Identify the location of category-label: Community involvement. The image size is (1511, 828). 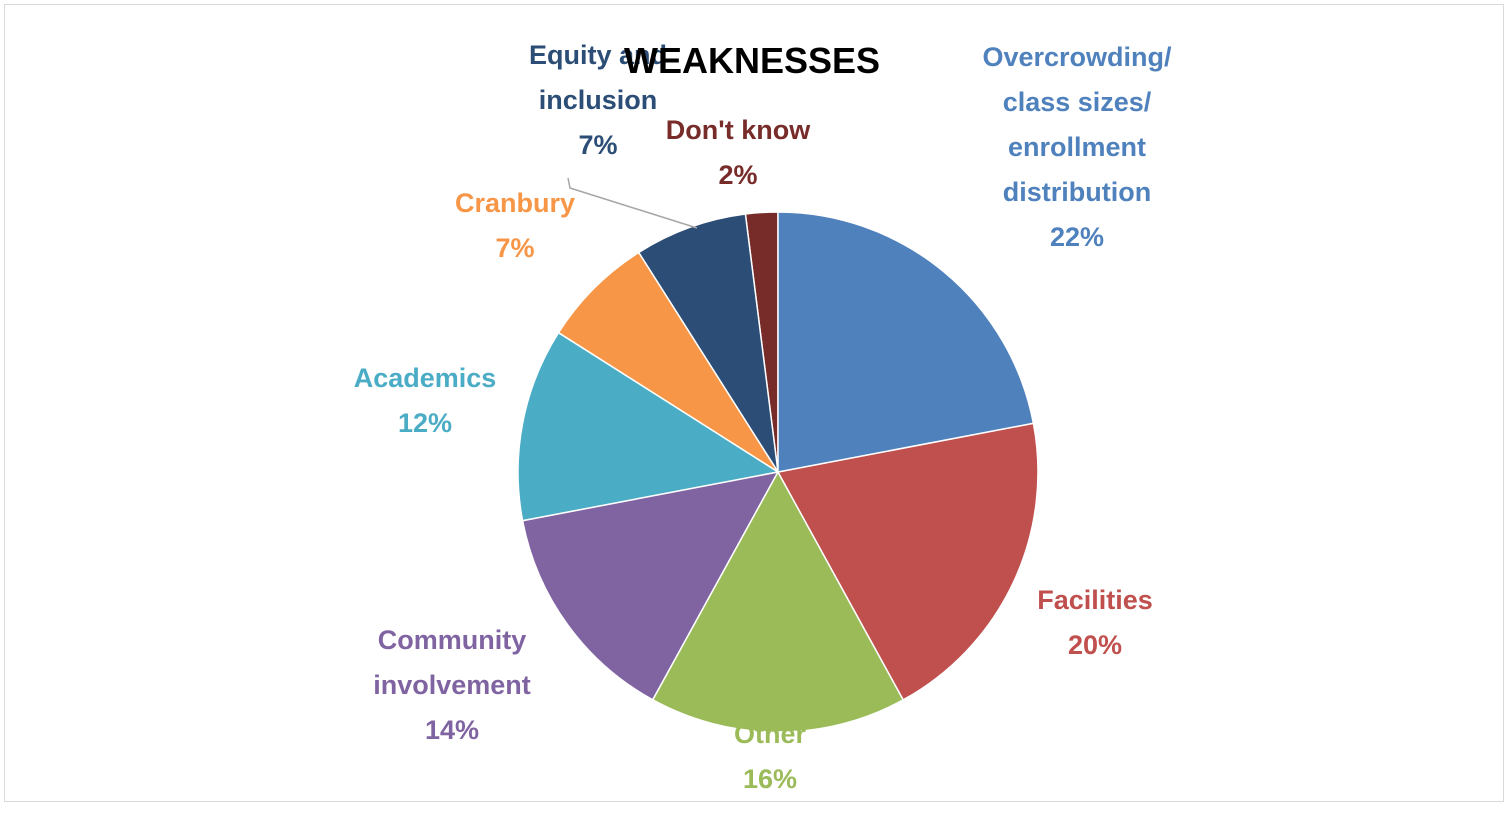
(452, 662).